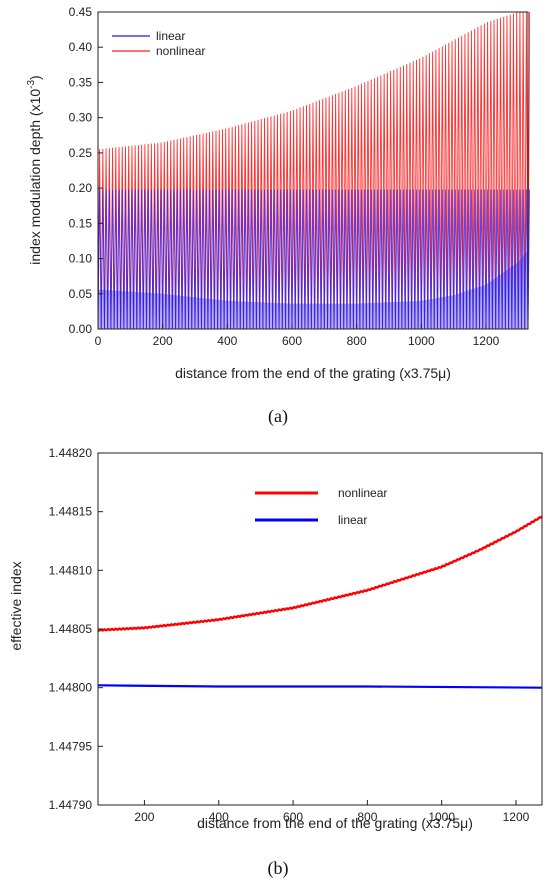  What do you see at coordinates (219, 817) in the screenshot?
I see `b-x-tick-label: 400` at bounding box center [219, 817].